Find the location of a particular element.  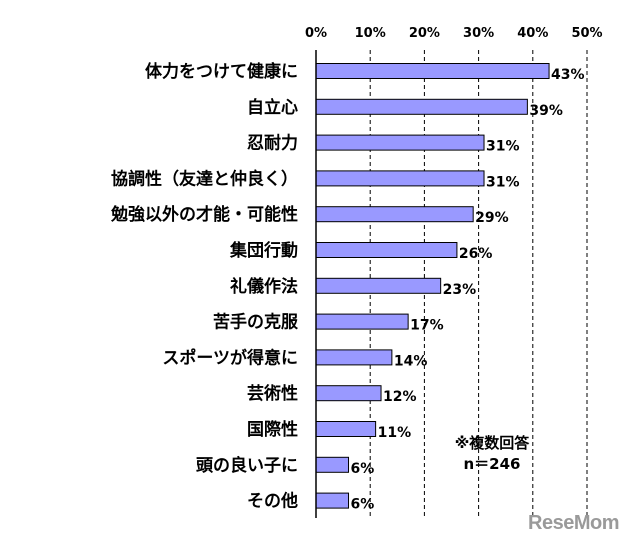

data-label: 29% is located at coordinates (492, 218).